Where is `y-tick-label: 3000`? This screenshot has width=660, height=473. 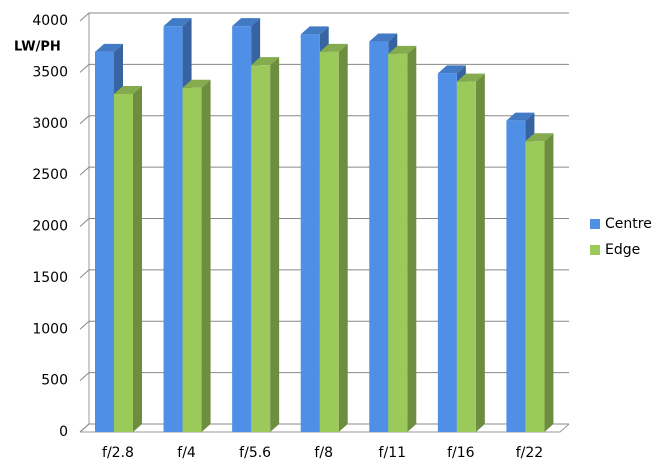
y-tick-label: 3000 is located at coordinates (50, 124).